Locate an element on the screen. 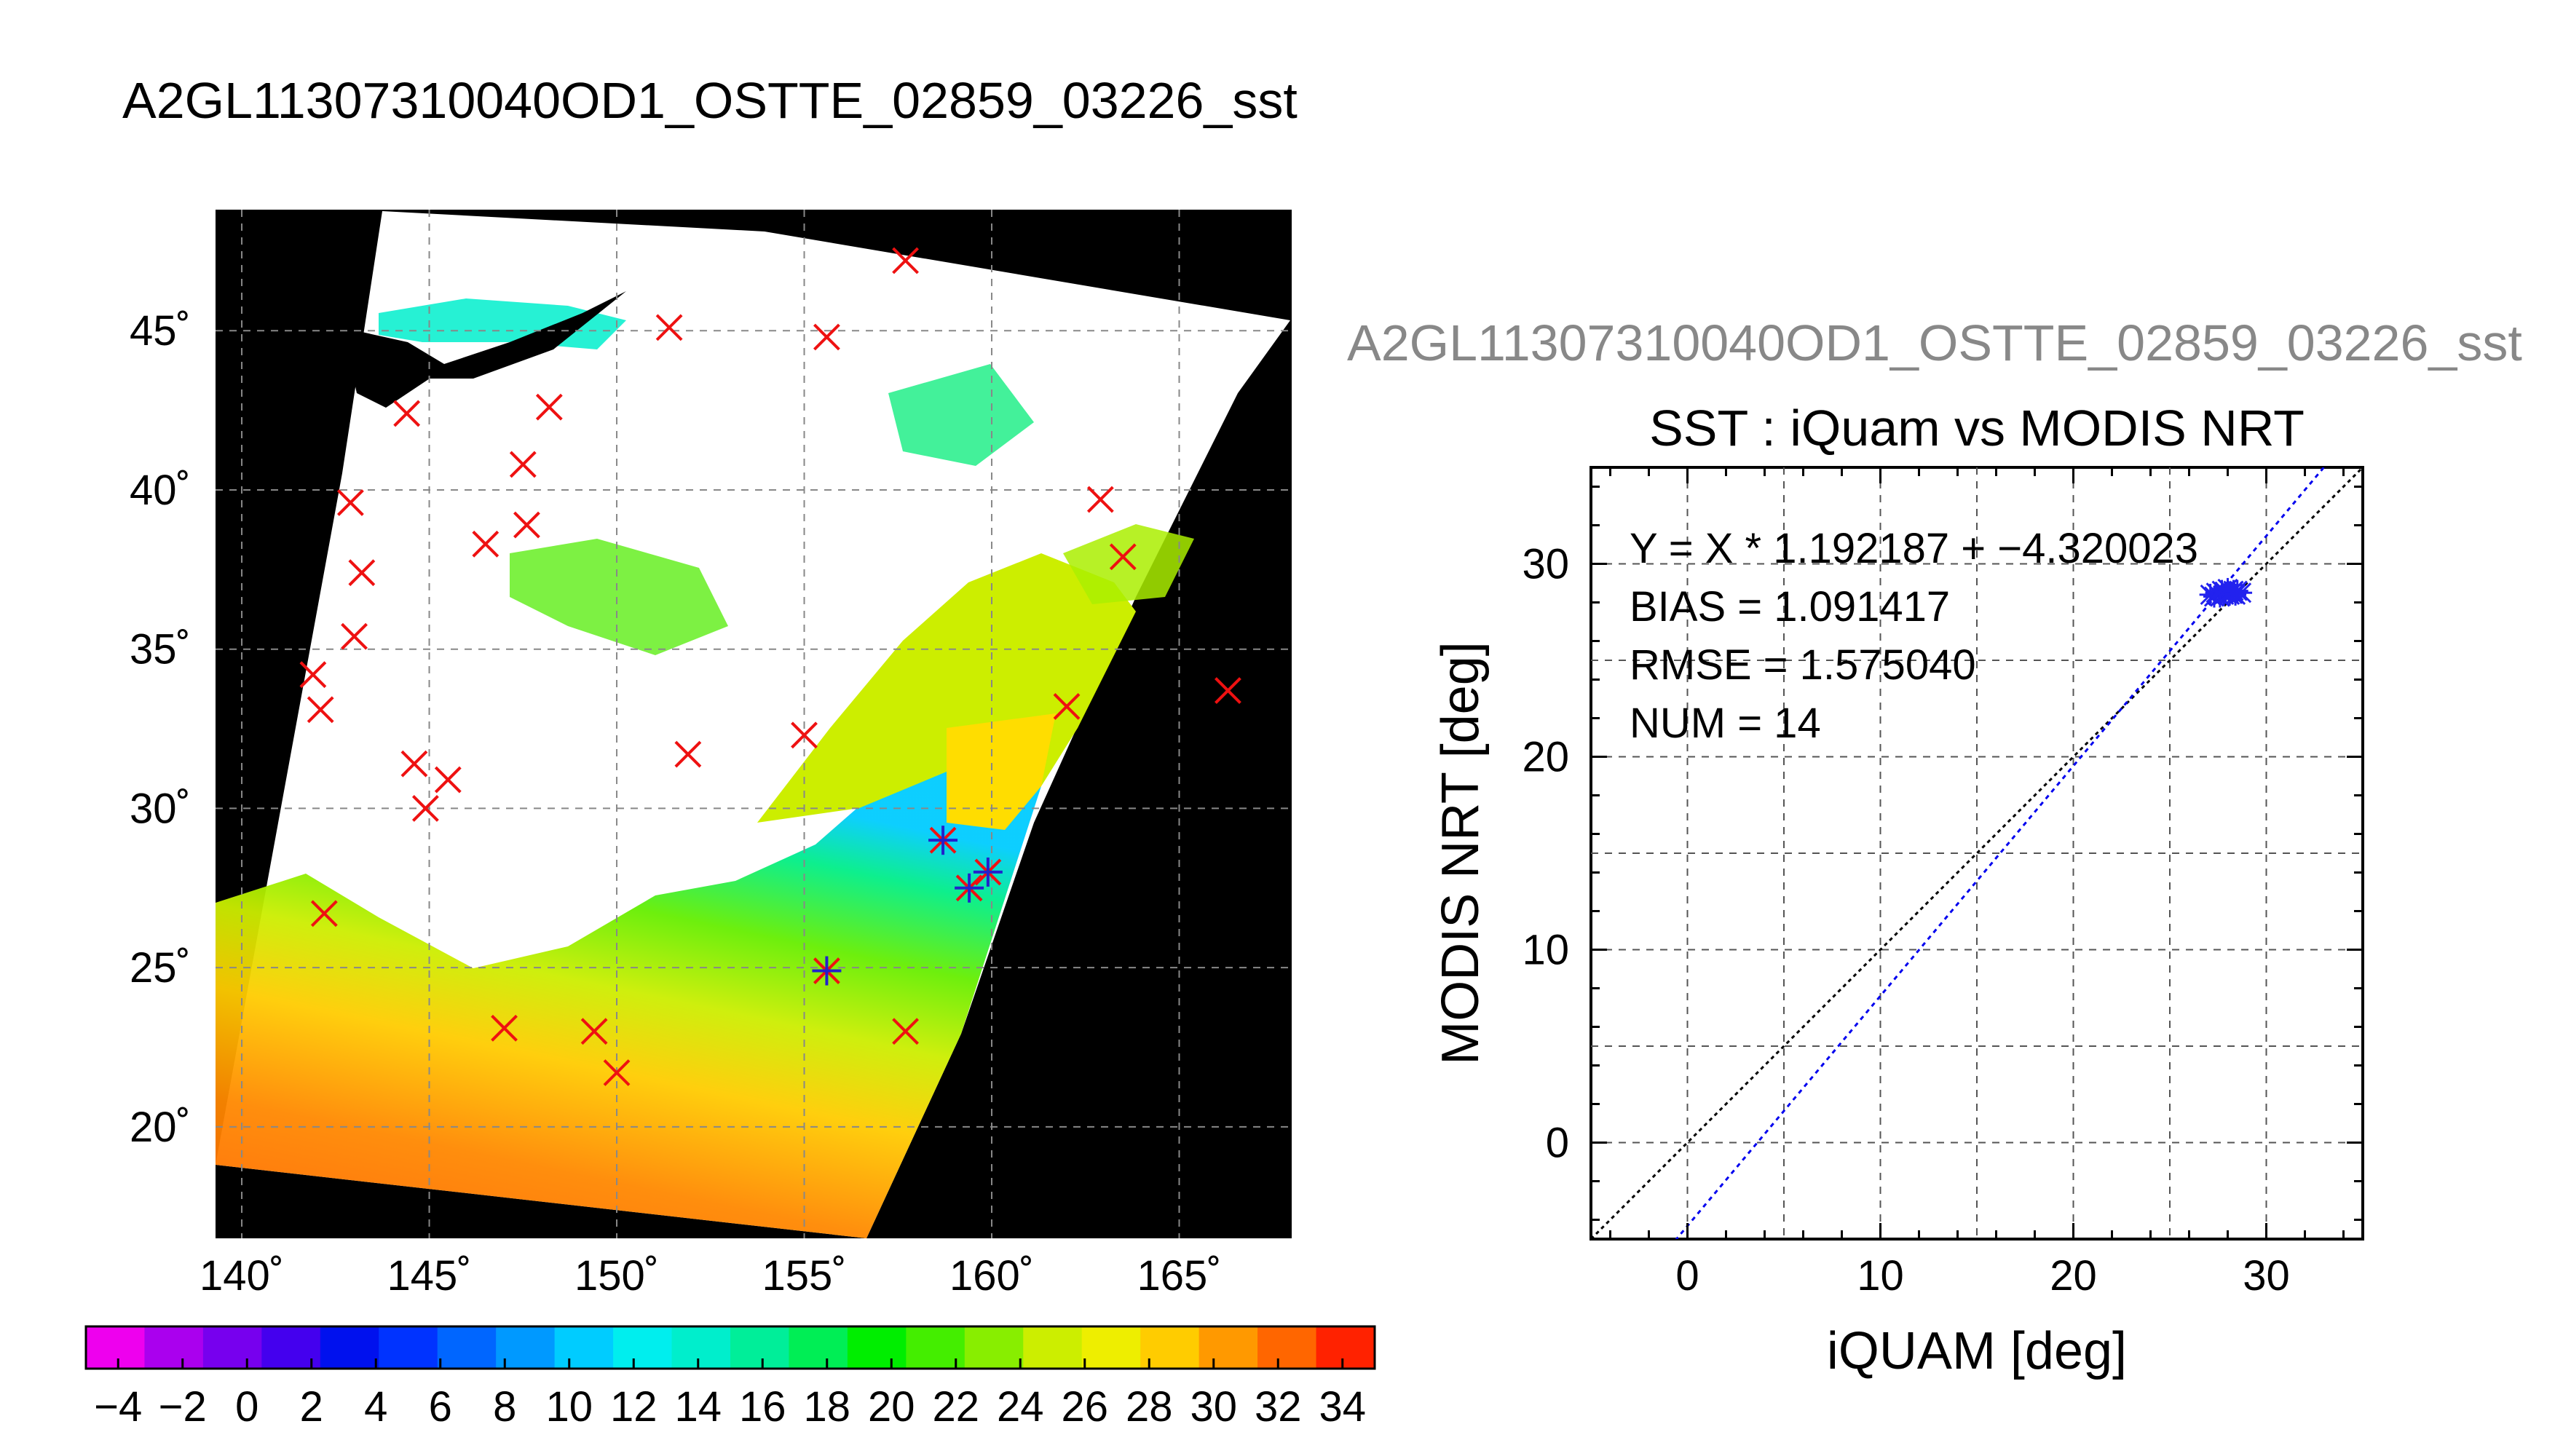  scatter-y-tick-label: 30 is located at coordinates (1545, 564).